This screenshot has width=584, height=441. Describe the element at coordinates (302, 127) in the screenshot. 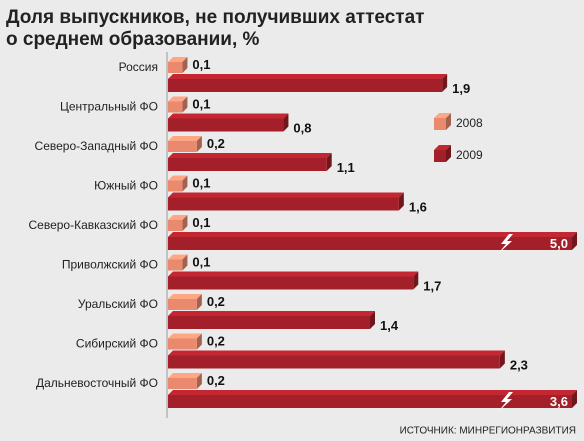

I see `value-label: 0,8` at that location.